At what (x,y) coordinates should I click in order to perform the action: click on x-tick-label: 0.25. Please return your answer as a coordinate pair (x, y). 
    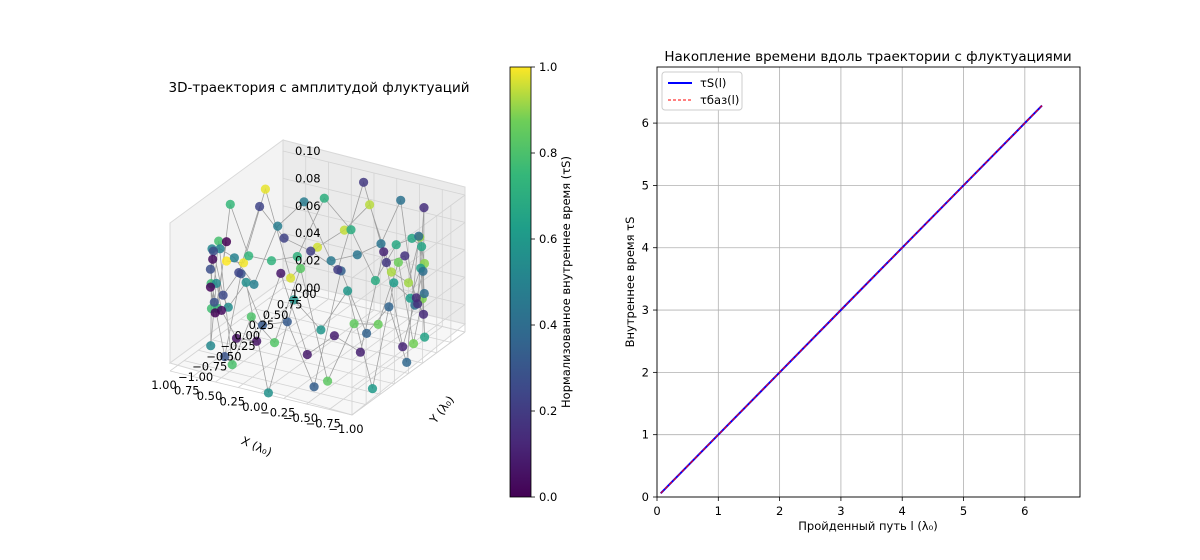
    Looking at the image, I should click on (232, 402).